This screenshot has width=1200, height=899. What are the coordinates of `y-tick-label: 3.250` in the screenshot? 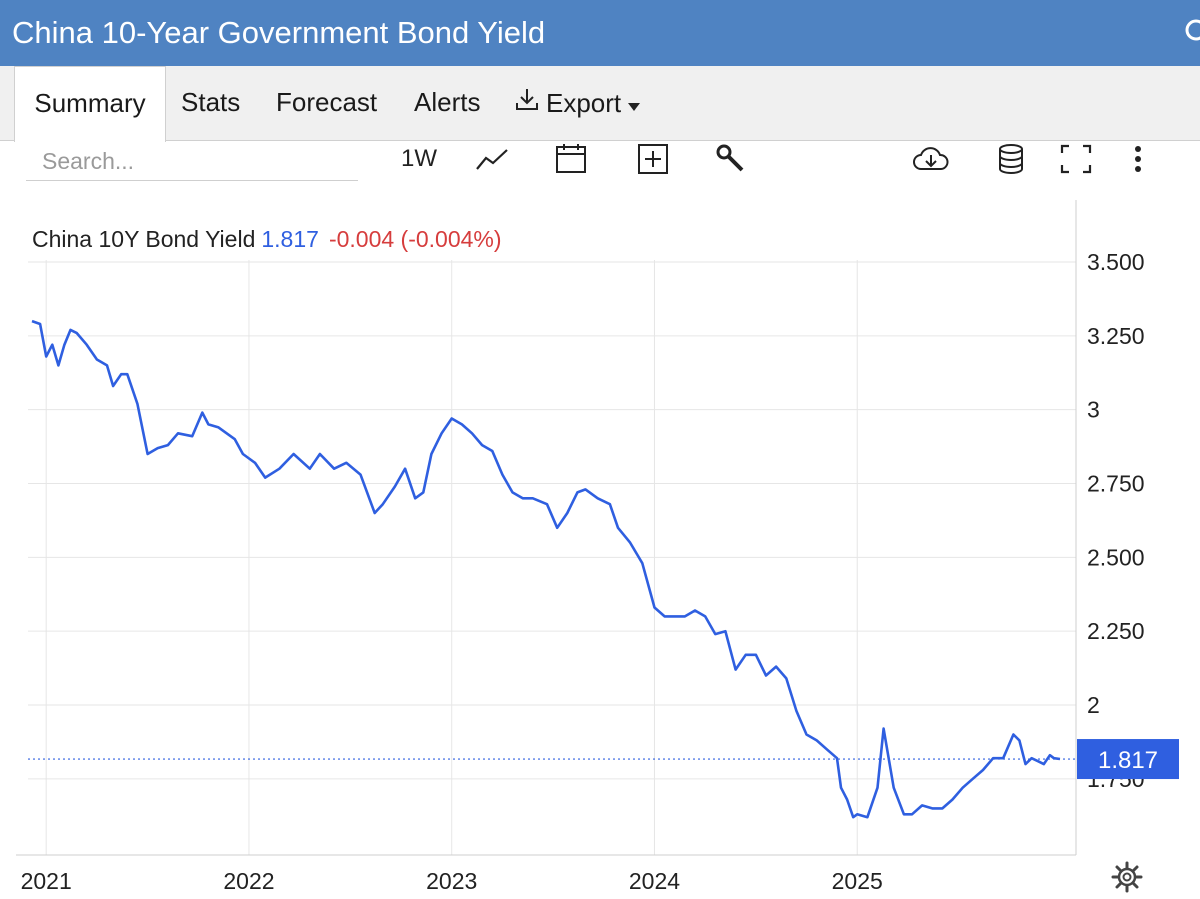 It's located at (1116, 336).